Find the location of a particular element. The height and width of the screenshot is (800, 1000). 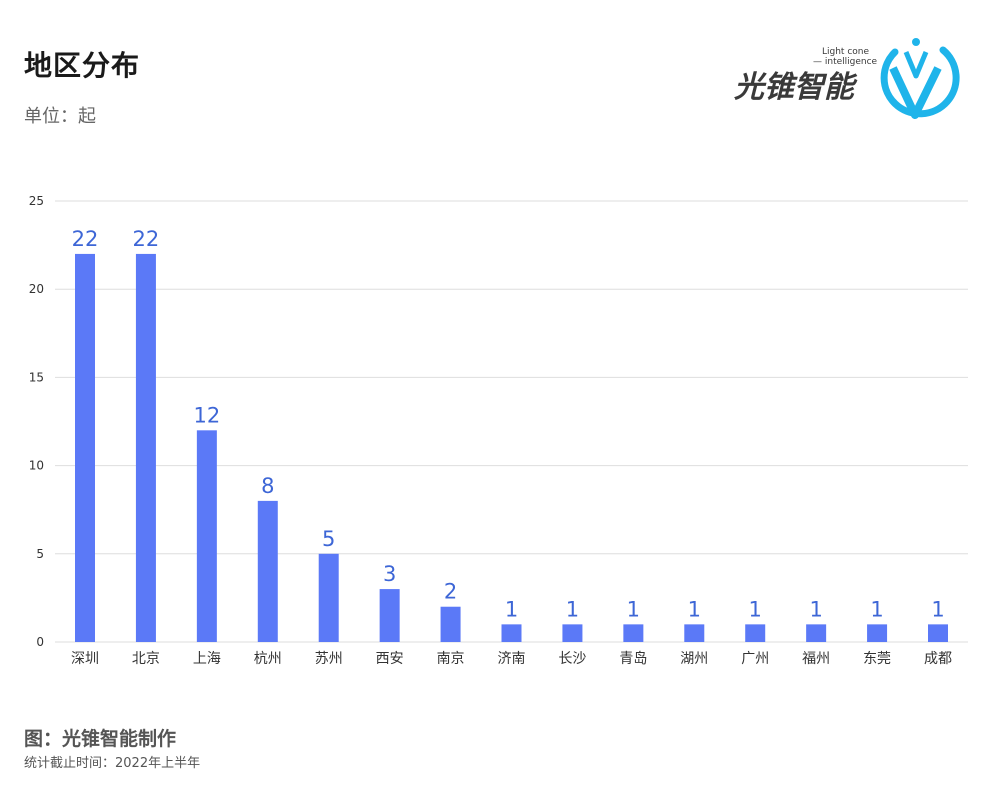

x-tick-label: 成都 is located at coordinates (938, 659).